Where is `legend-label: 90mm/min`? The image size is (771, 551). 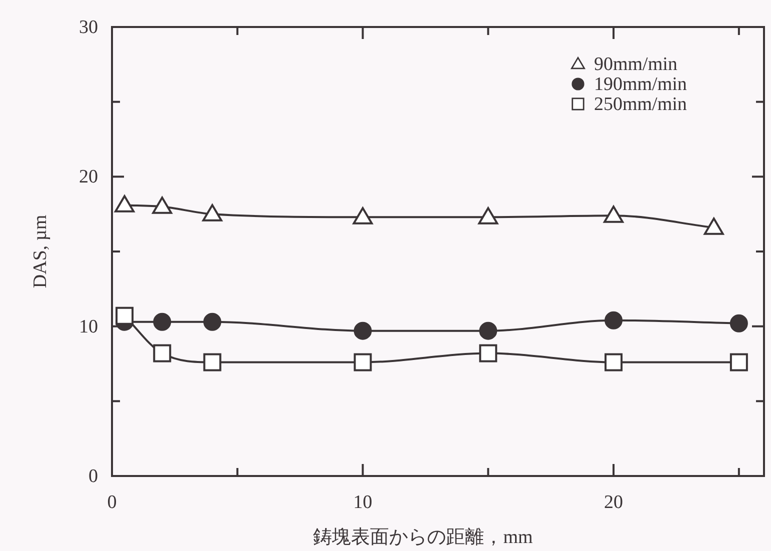 legend-label: 90mm/min is located at coordinates (636, 64).